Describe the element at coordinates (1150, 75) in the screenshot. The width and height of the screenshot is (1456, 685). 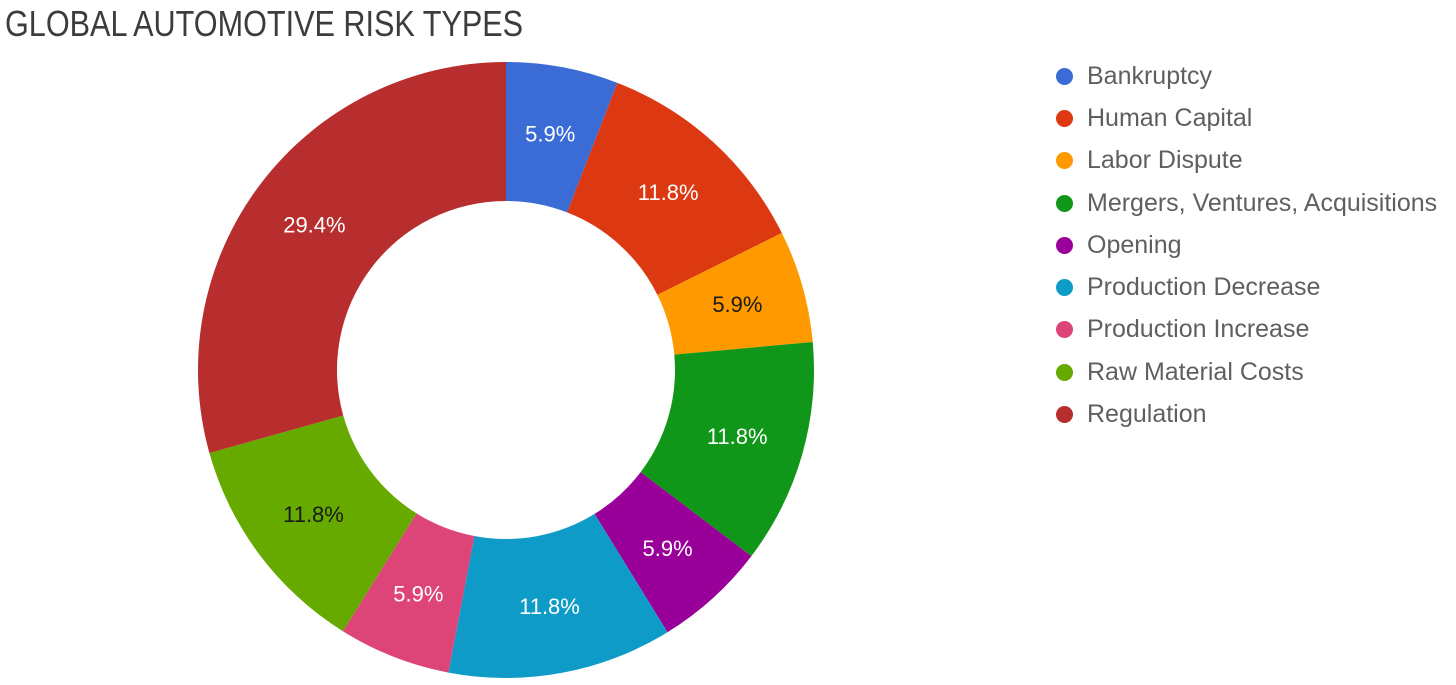
I see `legend-label-bankruptcy: Bankruptcy` at that location.